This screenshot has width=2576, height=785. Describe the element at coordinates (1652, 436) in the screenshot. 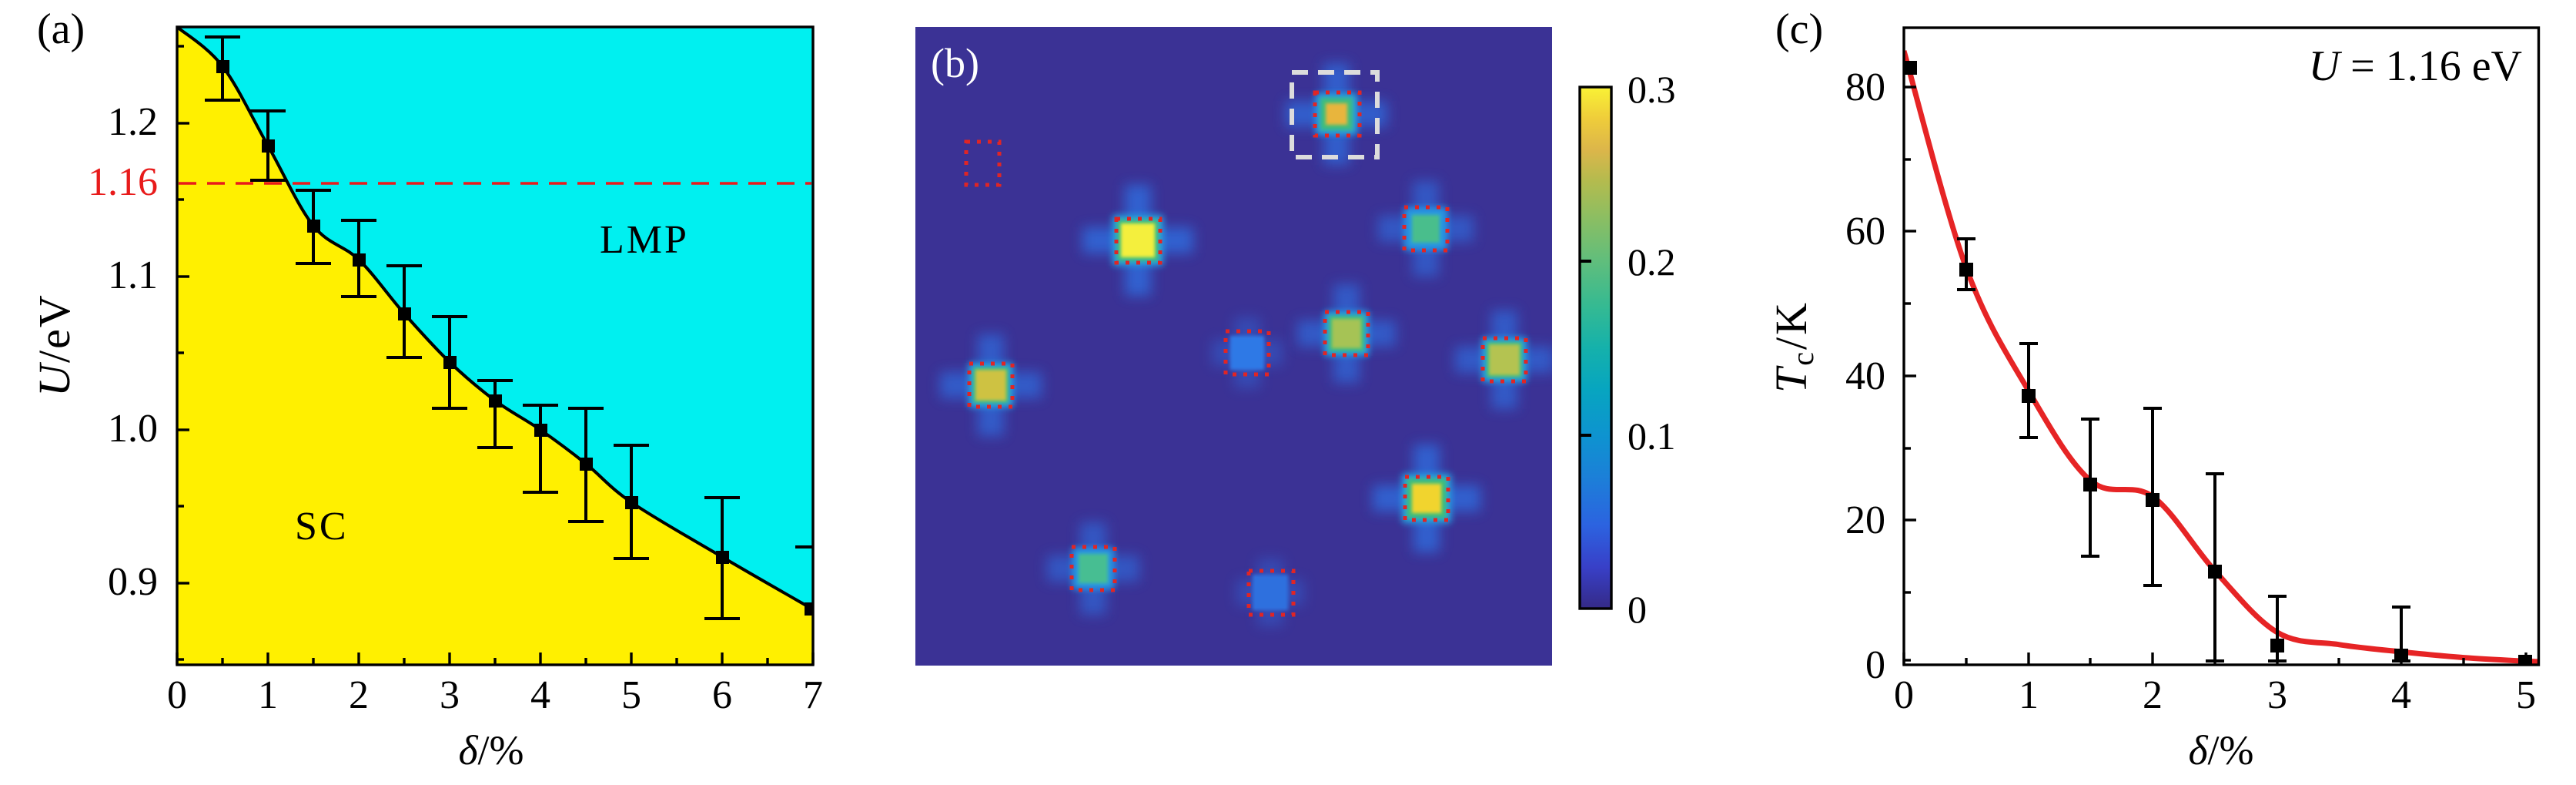

I see `svg-text: 0.1` at that location.